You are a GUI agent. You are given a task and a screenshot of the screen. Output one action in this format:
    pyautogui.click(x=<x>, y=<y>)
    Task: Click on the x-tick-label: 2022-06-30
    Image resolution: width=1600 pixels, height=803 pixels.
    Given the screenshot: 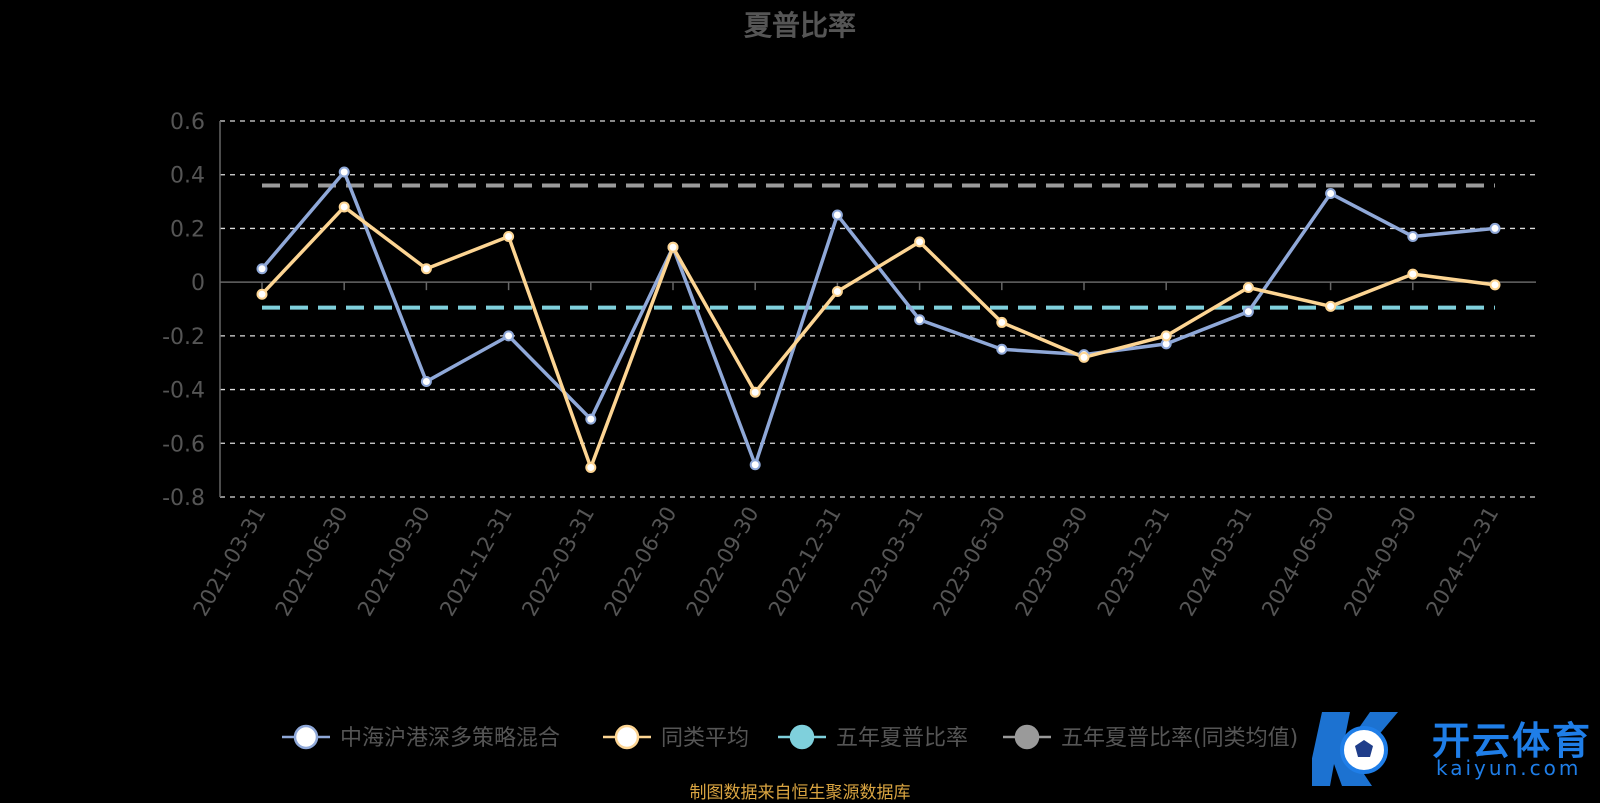 What is the action you would take?
    pyautogui.click(x=641, y=562)
    